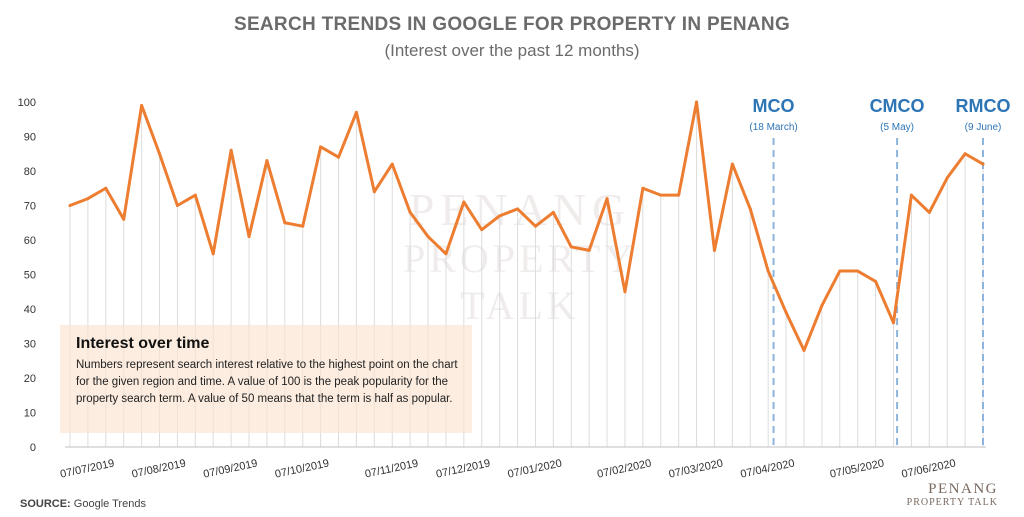  What do you see at coordinates (392, 469) in the screenshot?
I see `x-tick-label: 07/11/2019` at bounding box center [392, 469].